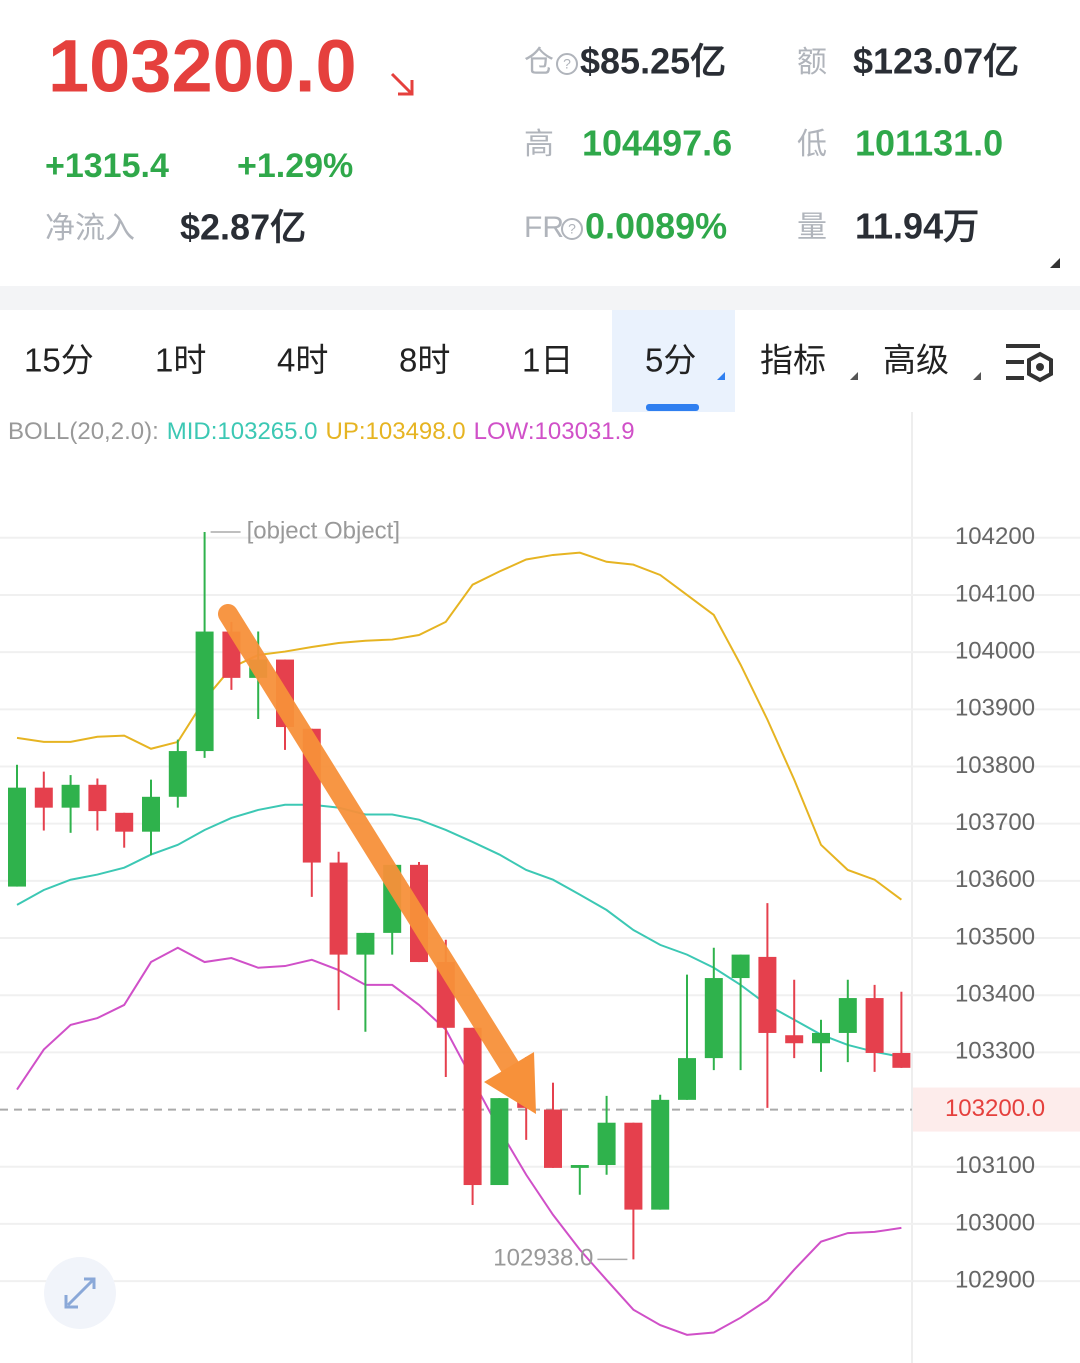 This screenshot has width=1080, height=1363. What do you see at coordinates (917, 226) in the screenshot?
I see `stat-value: 11.94万` at bounding box center [917, 226].